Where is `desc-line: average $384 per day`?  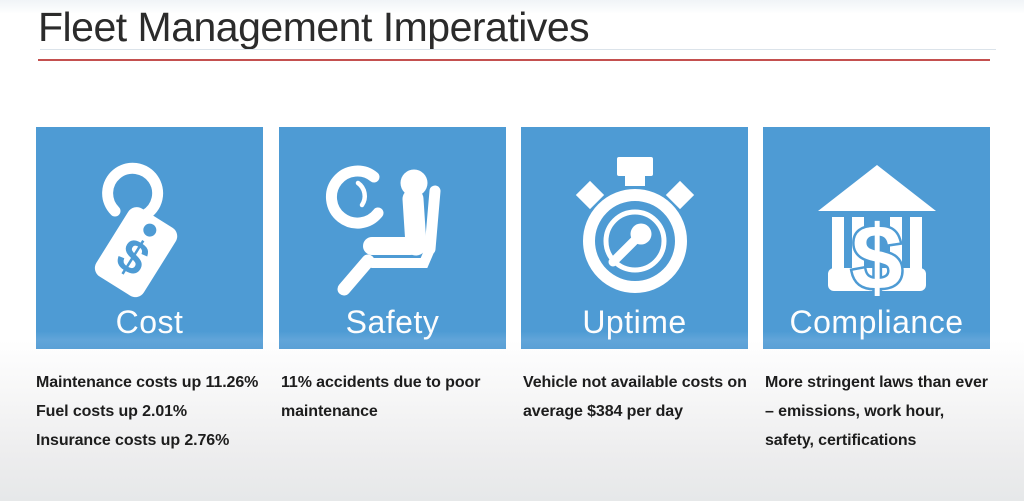 desc-line: average $384 per day is located at coordinates (603, 411).